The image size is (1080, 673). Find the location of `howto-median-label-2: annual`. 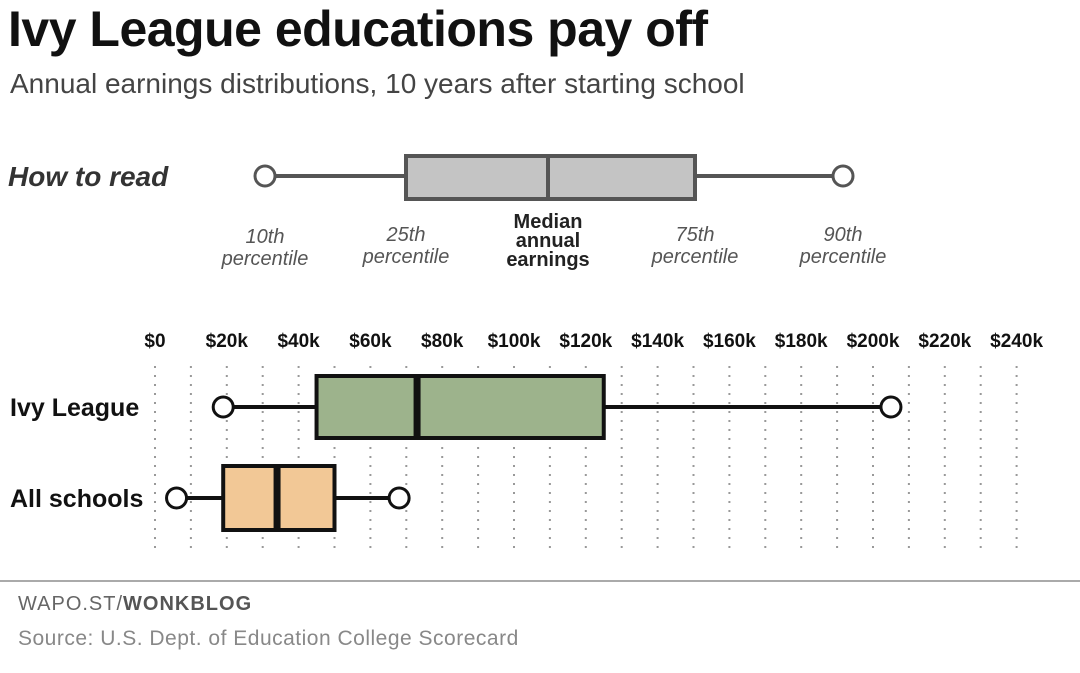

howto-median-label-2: annual is located at coordinates (548, 241).